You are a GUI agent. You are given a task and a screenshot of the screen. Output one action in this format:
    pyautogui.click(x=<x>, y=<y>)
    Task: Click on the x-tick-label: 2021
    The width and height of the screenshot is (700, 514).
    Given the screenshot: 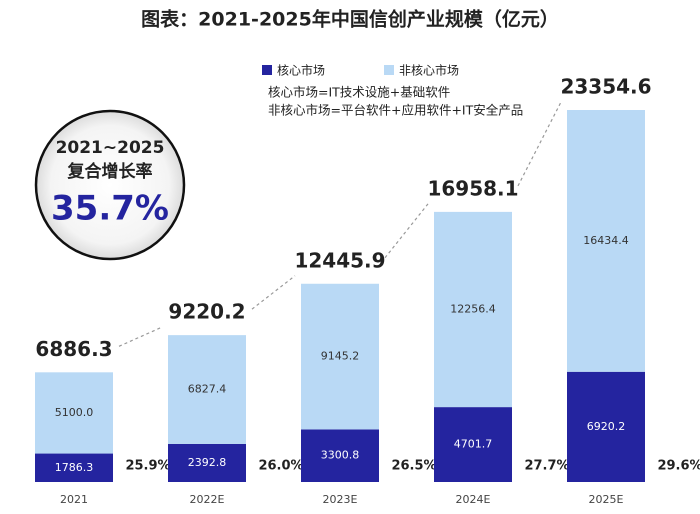 What is the action you would take?
    pyautogui.click(x=74, y=499)
    